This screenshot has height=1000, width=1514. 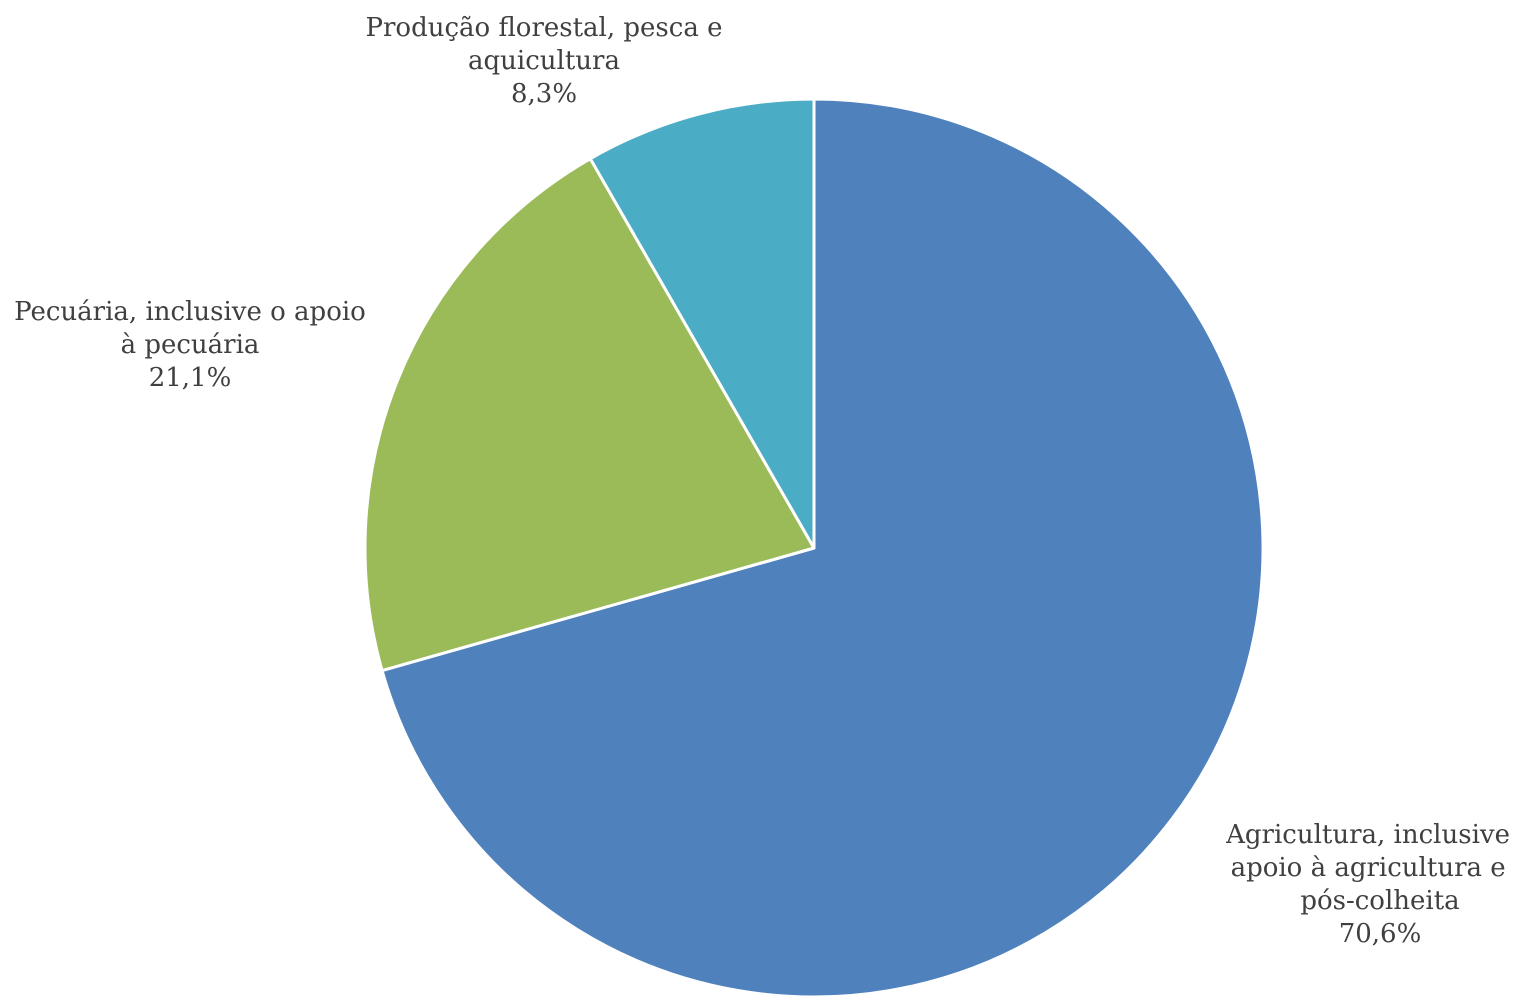 I want to click on slice-value-label-1: 70,6%, so click(x=1380, y=934).